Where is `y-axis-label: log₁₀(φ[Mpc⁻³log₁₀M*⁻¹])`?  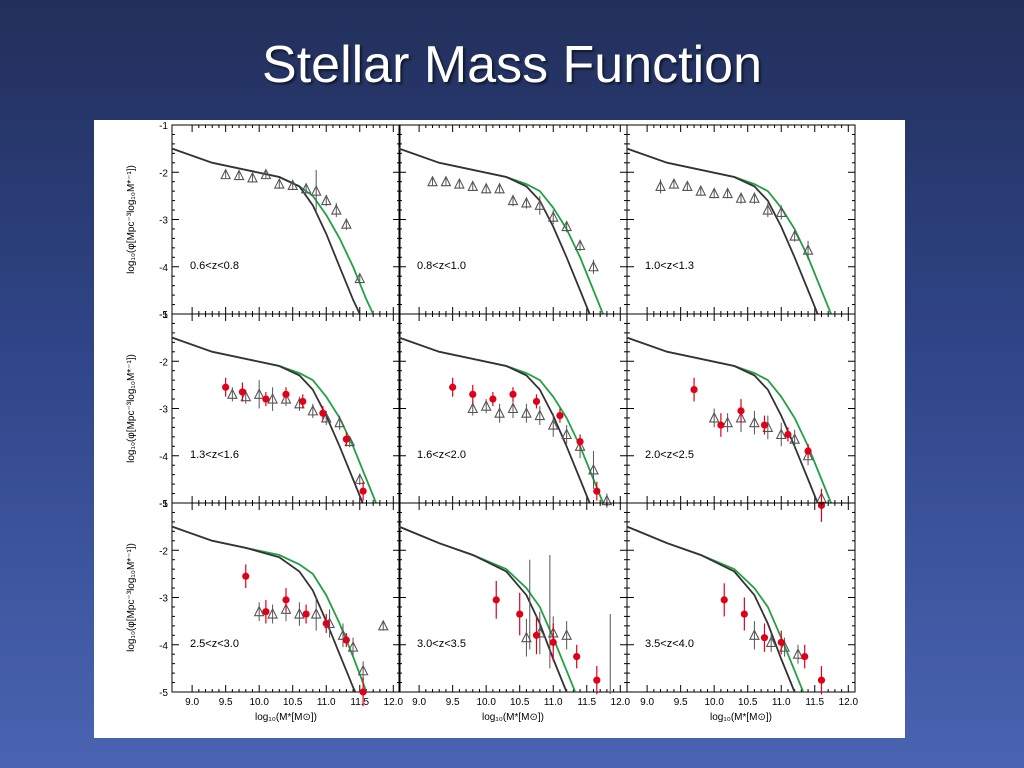
y-axis-label: log₁₀(φ[Mpc⁻³log₁₀M*⁻¹]) is located at coordinates (131, 597).